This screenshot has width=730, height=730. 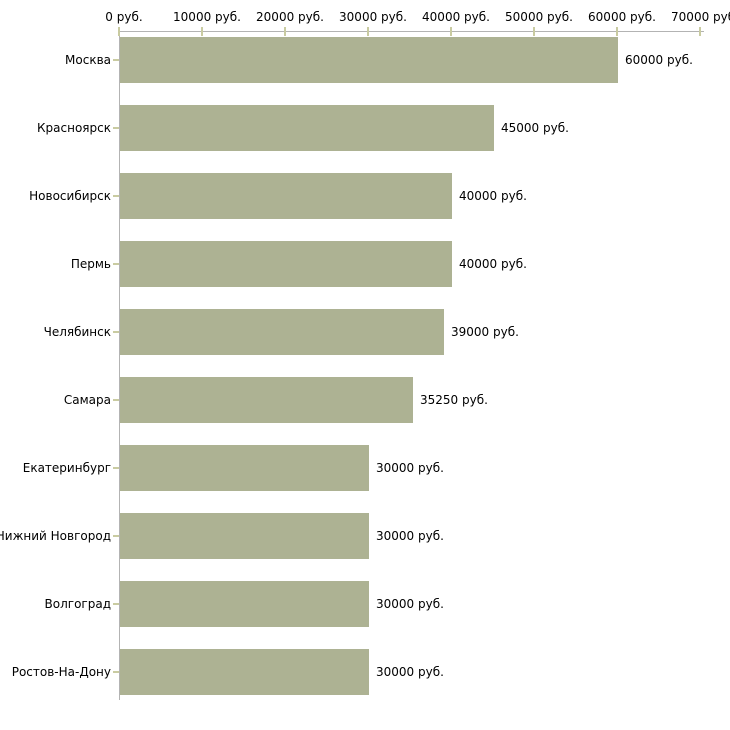 I want to click on x-axis-tick-label: 40000 руб., so click(x=456, y=17).